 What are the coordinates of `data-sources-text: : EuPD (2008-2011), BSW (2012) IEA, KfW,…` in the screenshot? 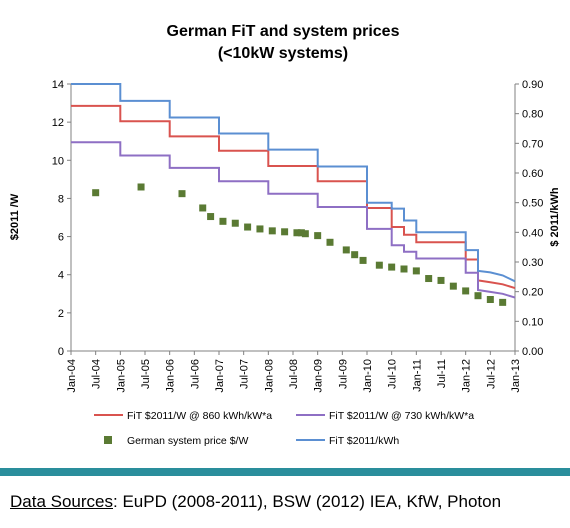 It's located at (307, 501).